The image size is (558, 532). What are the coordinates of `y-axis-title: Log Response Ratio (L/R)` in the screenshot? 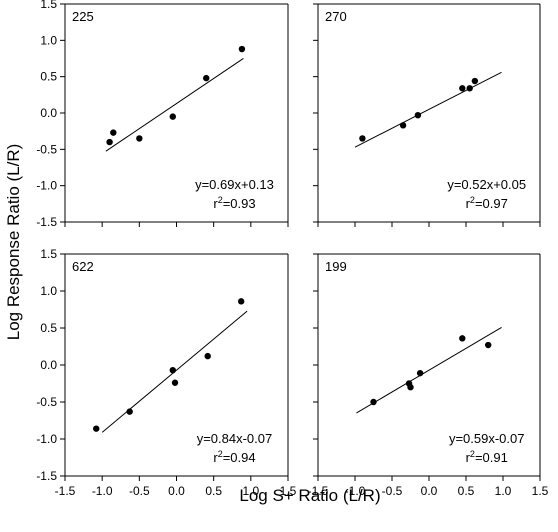 It's located at (13, 242).